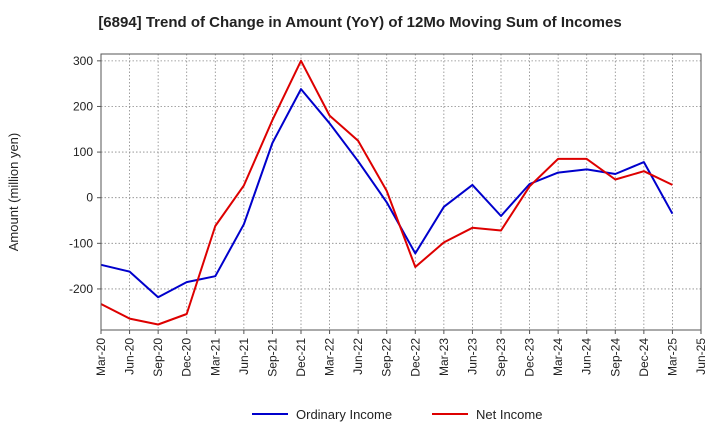 The height and width of the screenshot is (440, 720). Describe the element at coordinates (301, 357) in the screenshot. I see `x-tick-label: Dec-21` at that location.